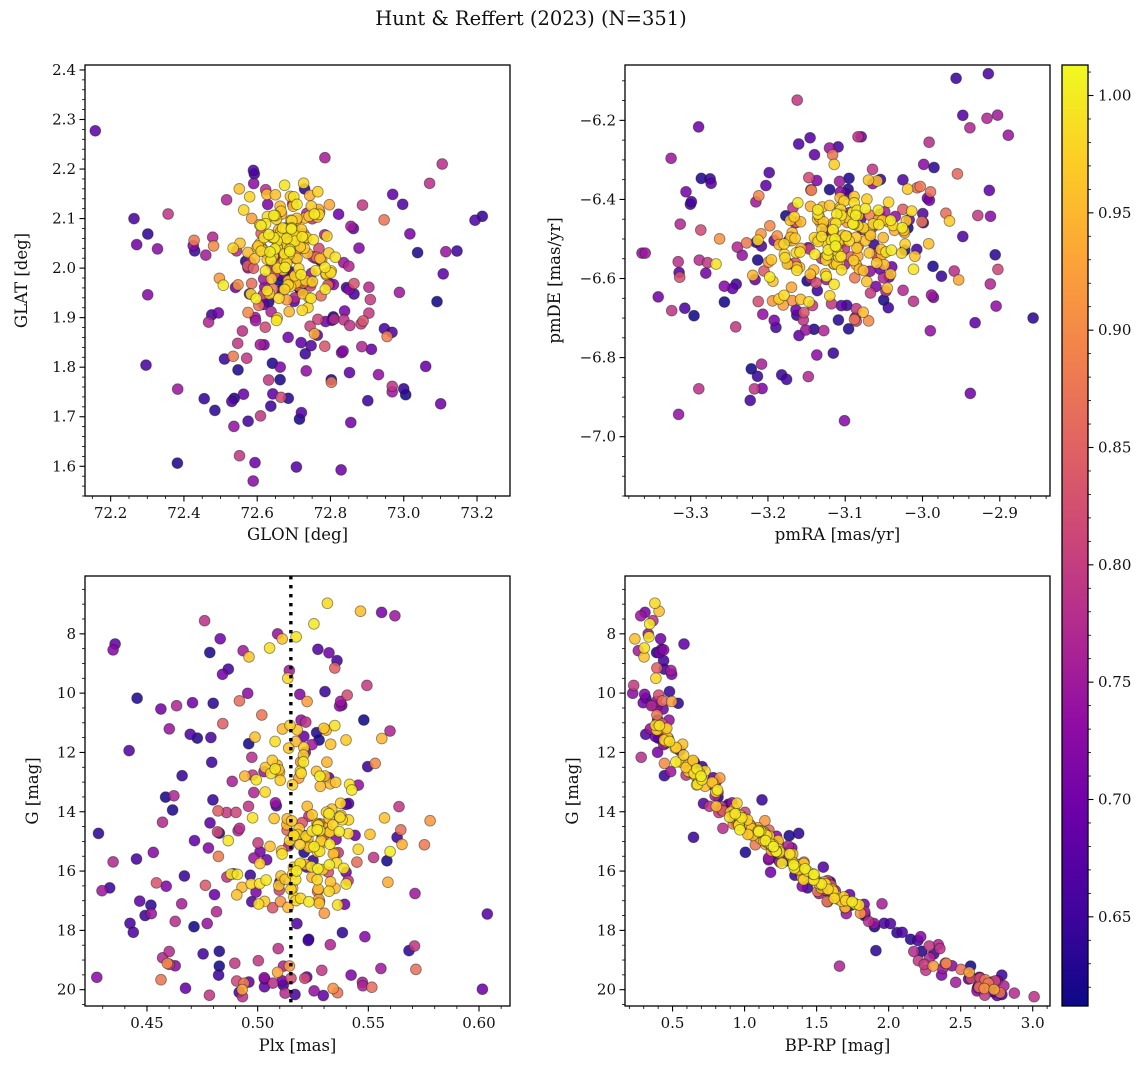 The image size is (1148, 1067). Describe the element at coordinates (297, 534) in the screenshot. I see `xlabel-glon: GLON [deg]` at that location.